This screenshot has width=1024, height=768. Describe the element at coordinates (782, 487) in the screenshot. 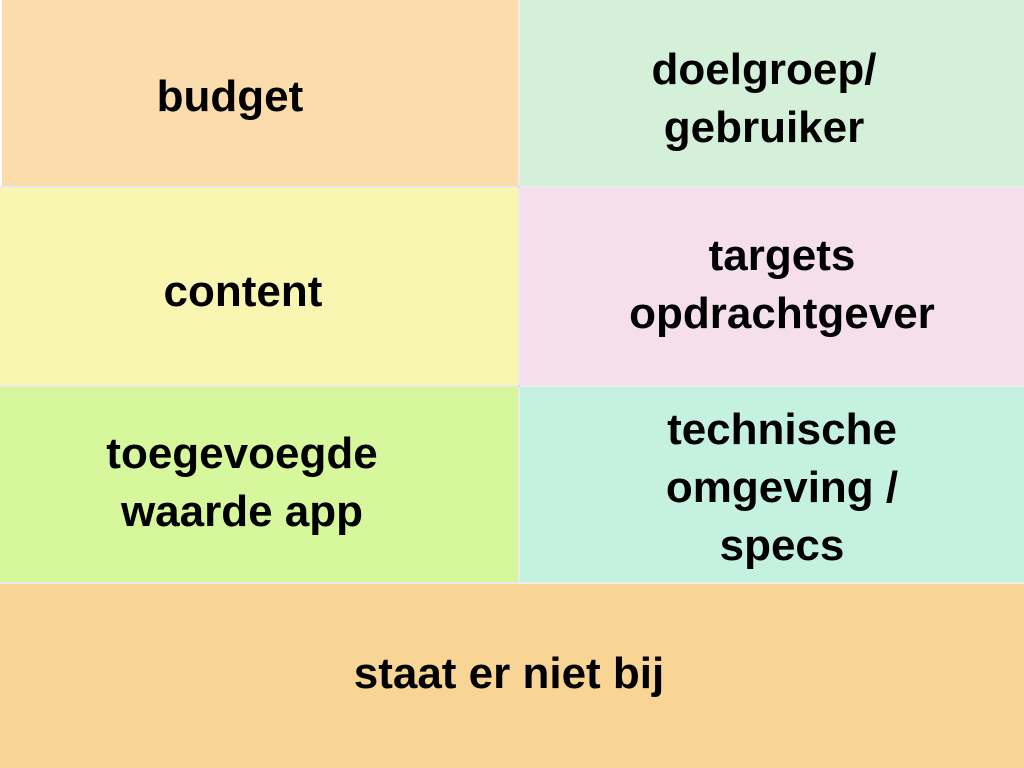

I see `note-technische-label: technische omgeving / specs` at that location.